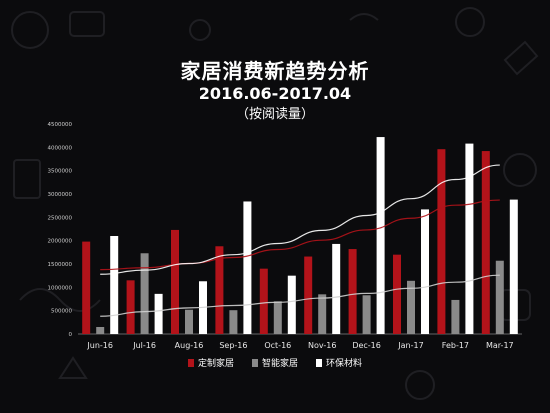 This screenshot has width=550, height=413. What do you see at coordinates (60, 195) in the screenshot?
I see `y-tick-label: 3000000` at bounding box center [60, 195].